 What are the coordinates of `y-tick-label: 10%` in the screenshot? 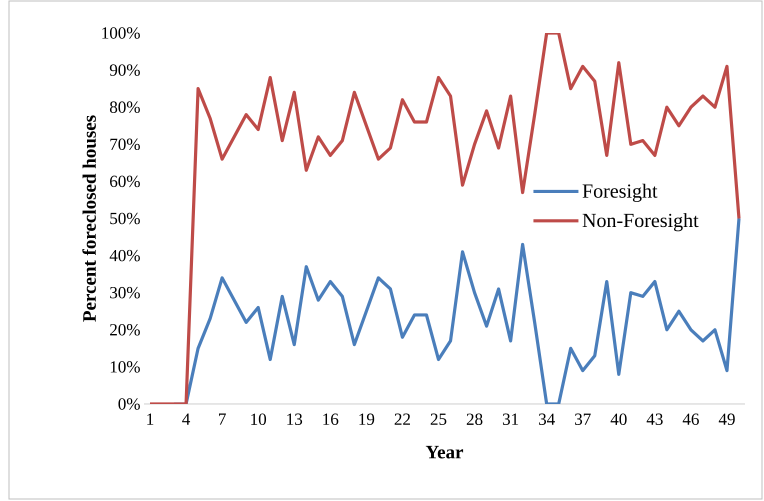 It's located at (125, 367).